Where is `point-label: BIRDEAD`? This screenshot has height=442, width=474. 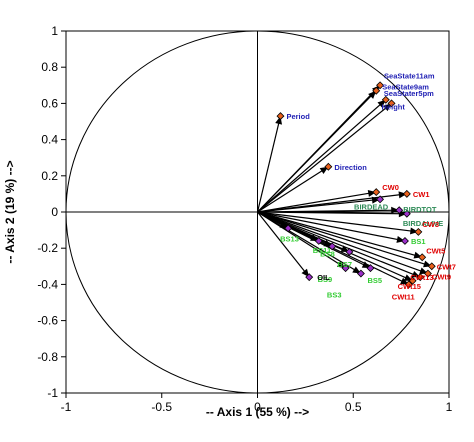
point-label: BIRDEAD is located at coordinates (371, 206).